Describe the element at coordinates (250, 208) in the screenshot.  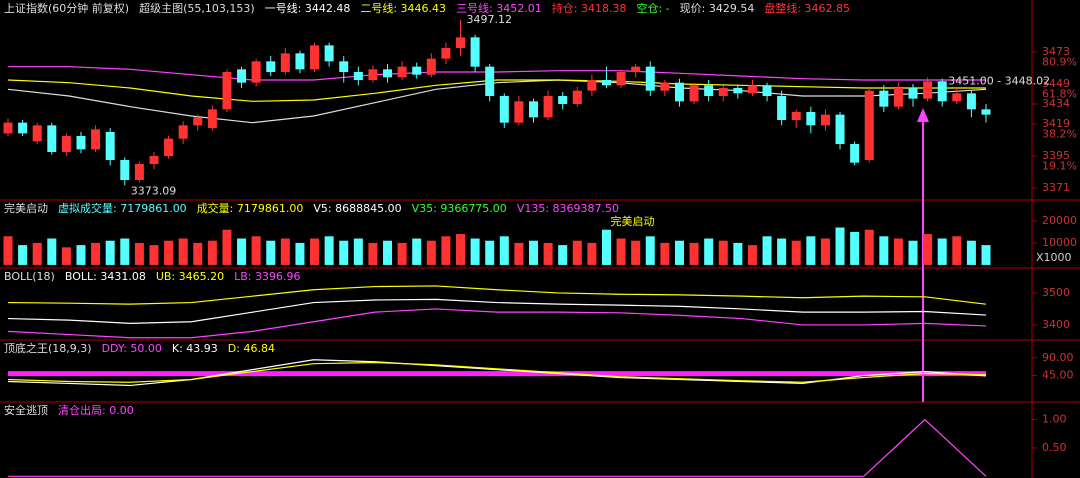
I see `panel-header: 成交量: 7179861.00` at that location.